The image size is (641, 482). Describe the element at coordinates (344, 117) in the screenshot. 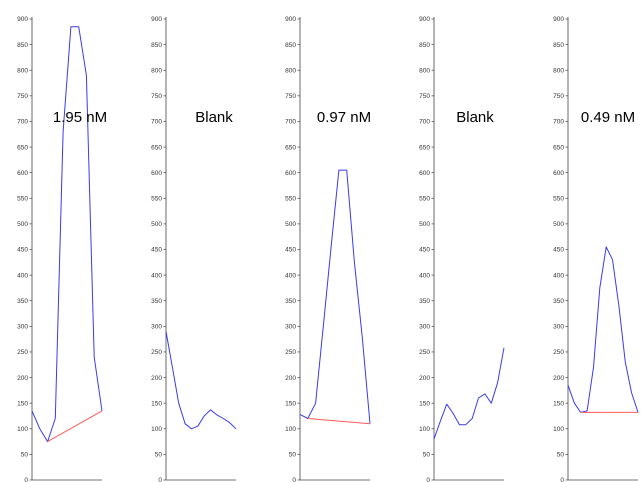

I see `panel-title: 0.97 nM` at that location.